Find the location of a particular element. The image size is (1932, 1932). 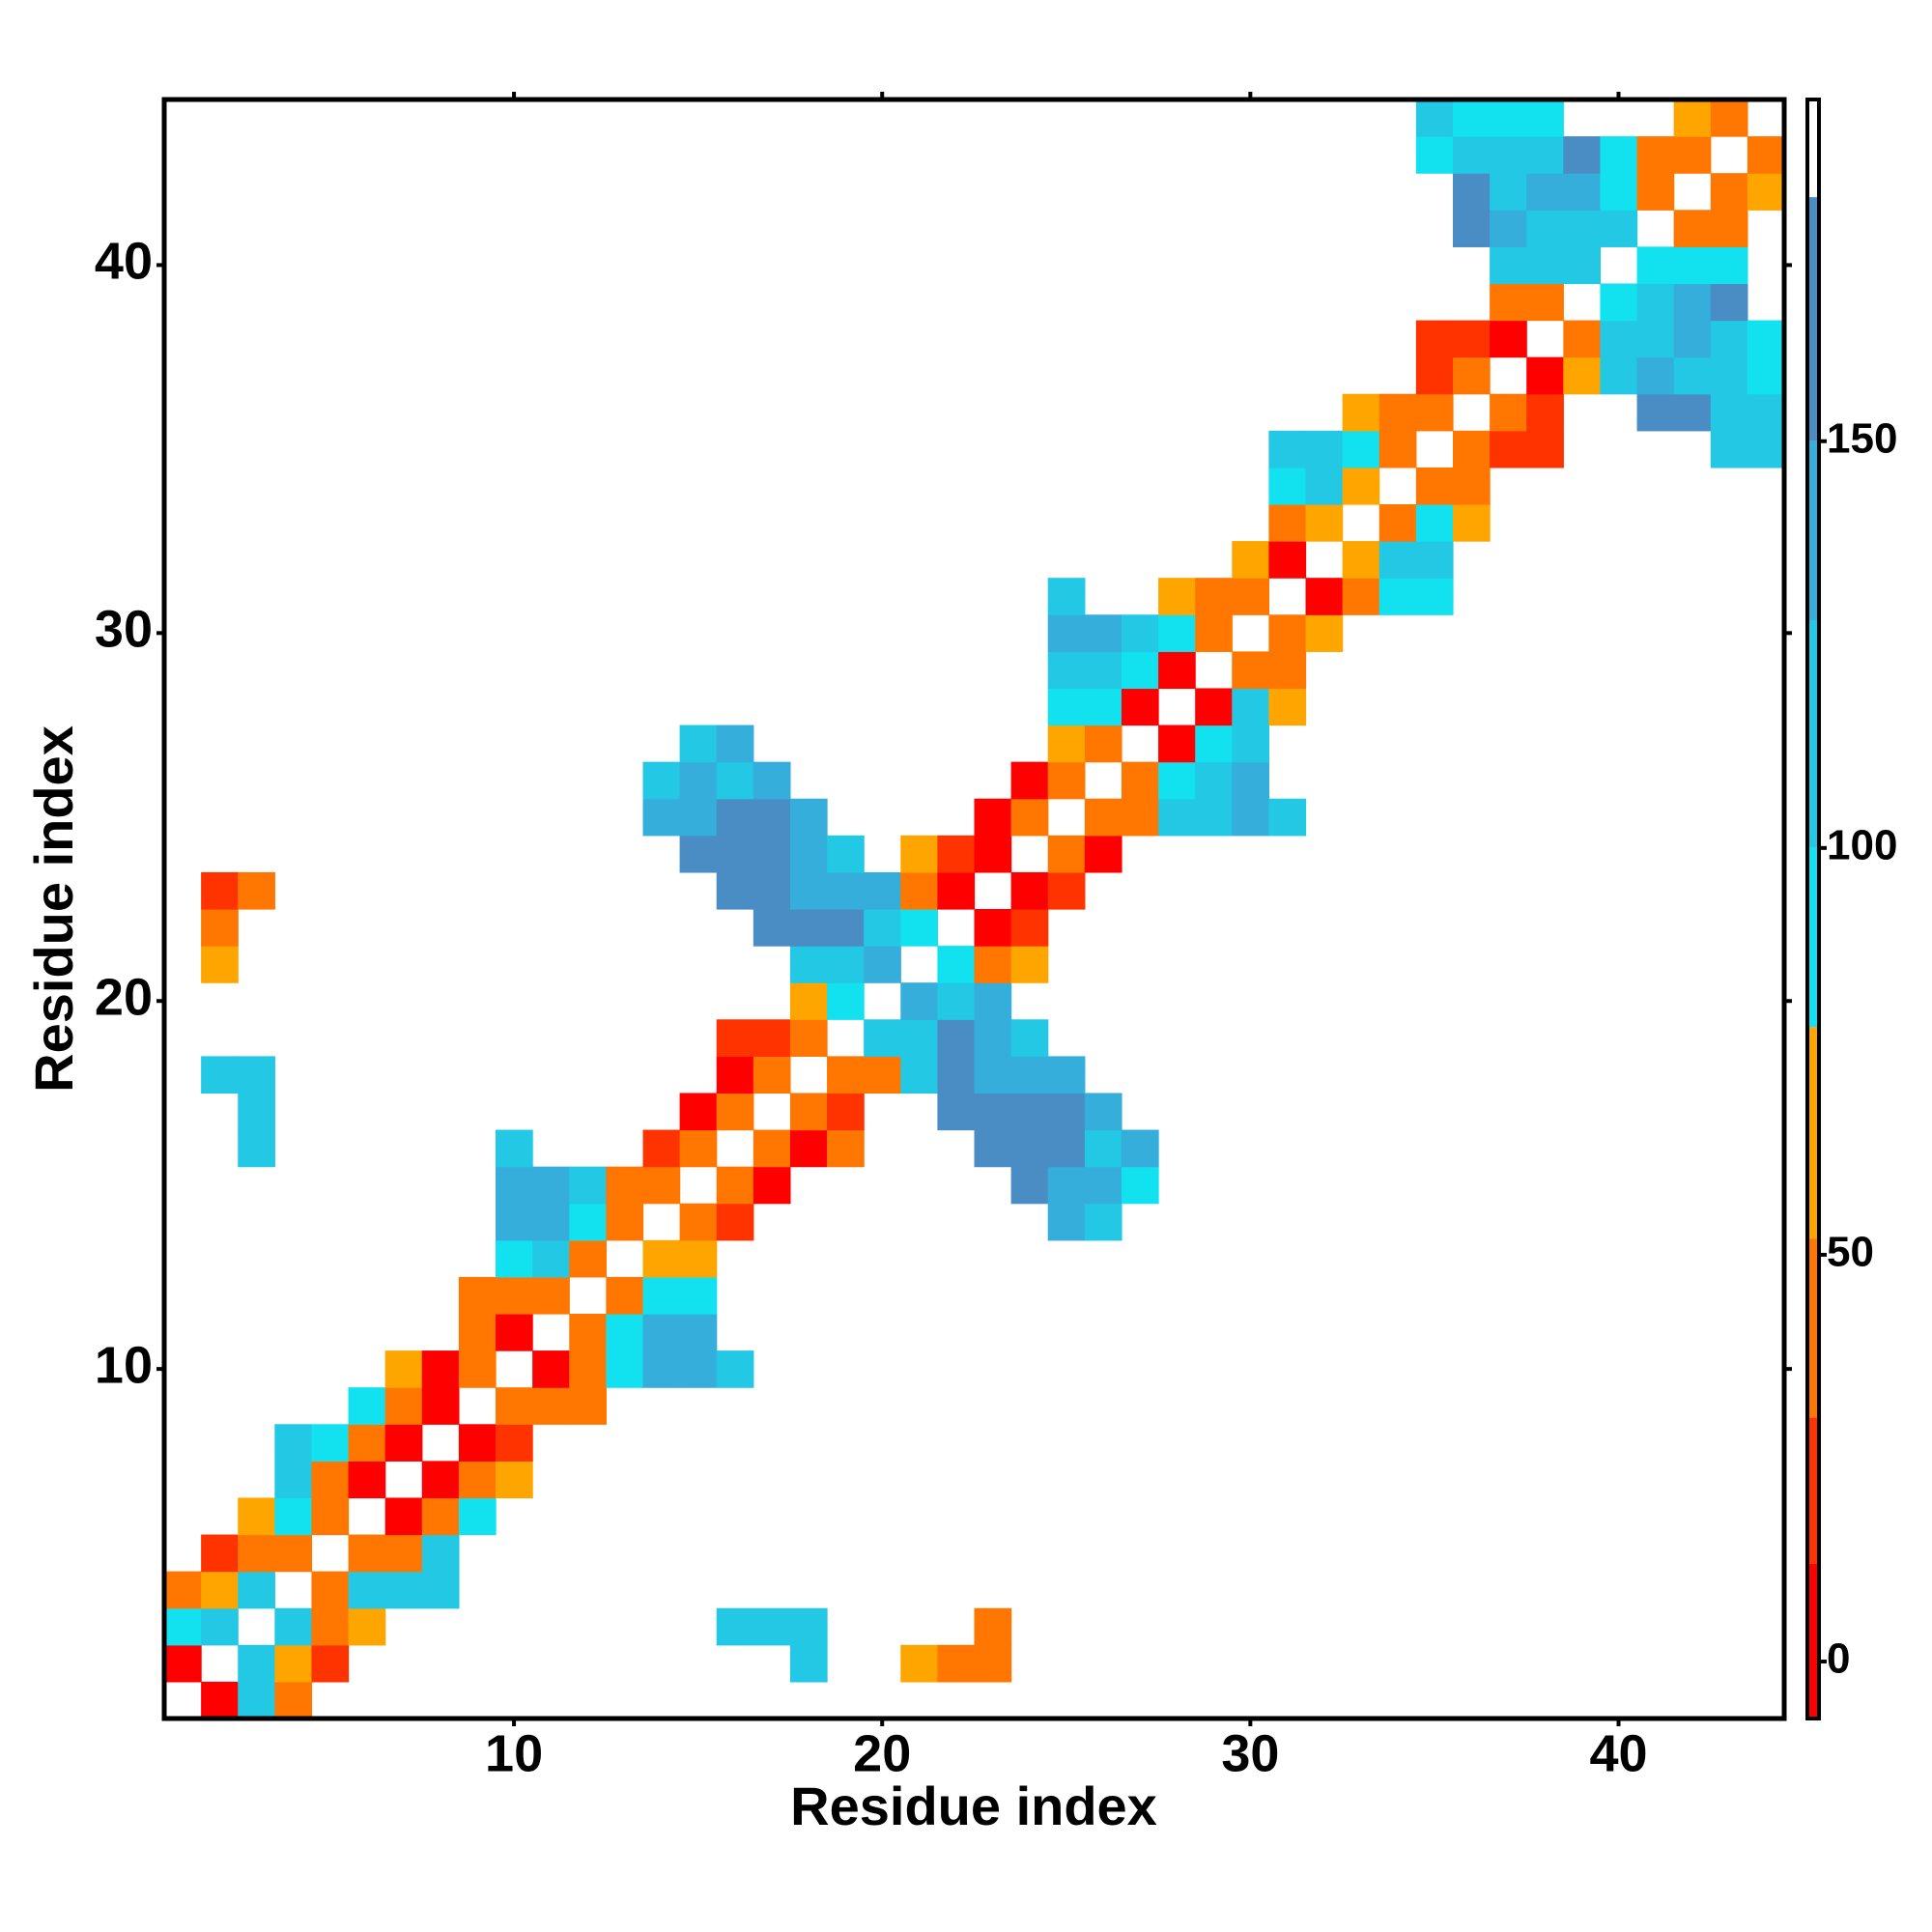

colorbar-tick-label: 150 is located at coordinates (1862, 438).